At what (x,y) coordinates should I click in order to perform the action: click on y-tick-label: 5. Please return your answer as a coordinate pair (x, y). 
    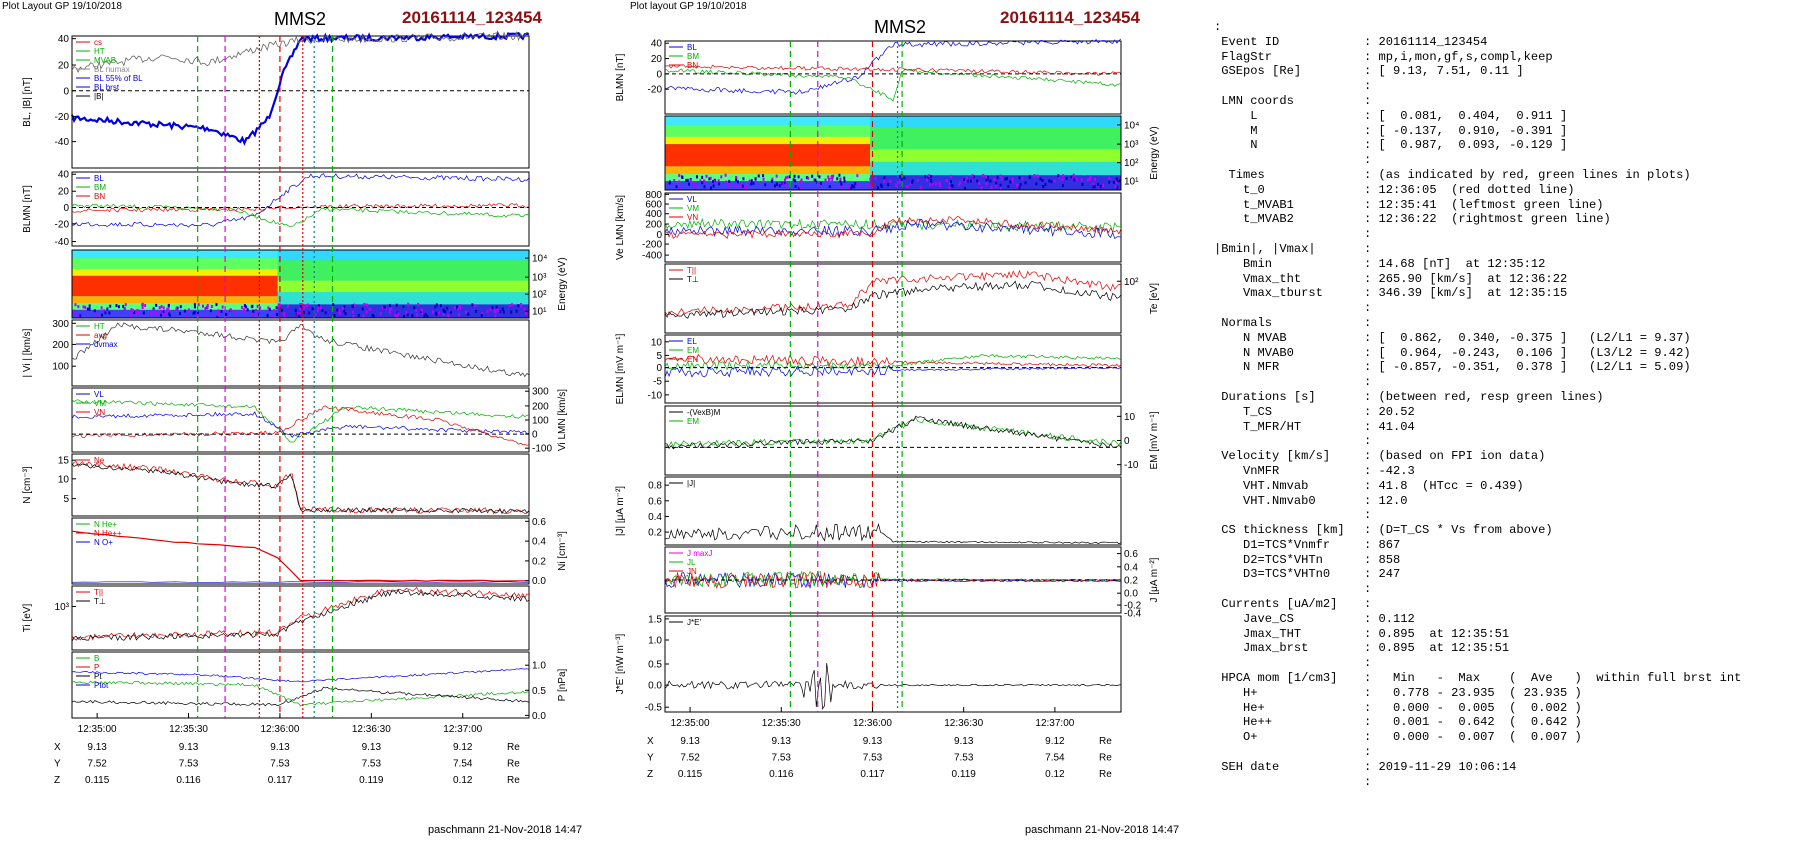
    Looking at the image, I should click on (659, 356).